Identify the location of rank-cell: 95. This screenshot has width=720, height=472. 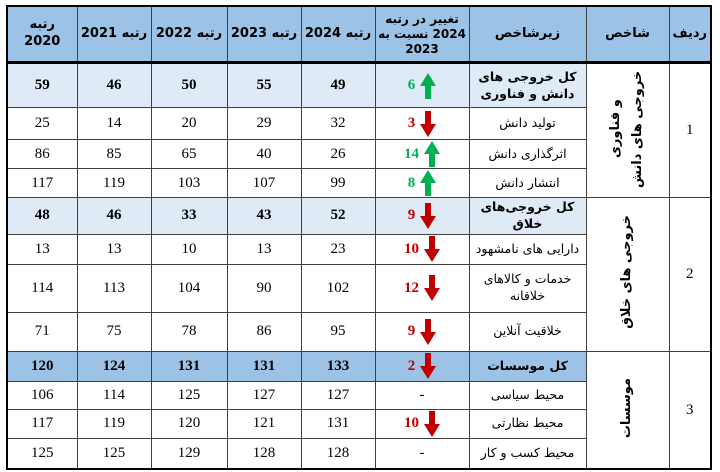
(338, 331).